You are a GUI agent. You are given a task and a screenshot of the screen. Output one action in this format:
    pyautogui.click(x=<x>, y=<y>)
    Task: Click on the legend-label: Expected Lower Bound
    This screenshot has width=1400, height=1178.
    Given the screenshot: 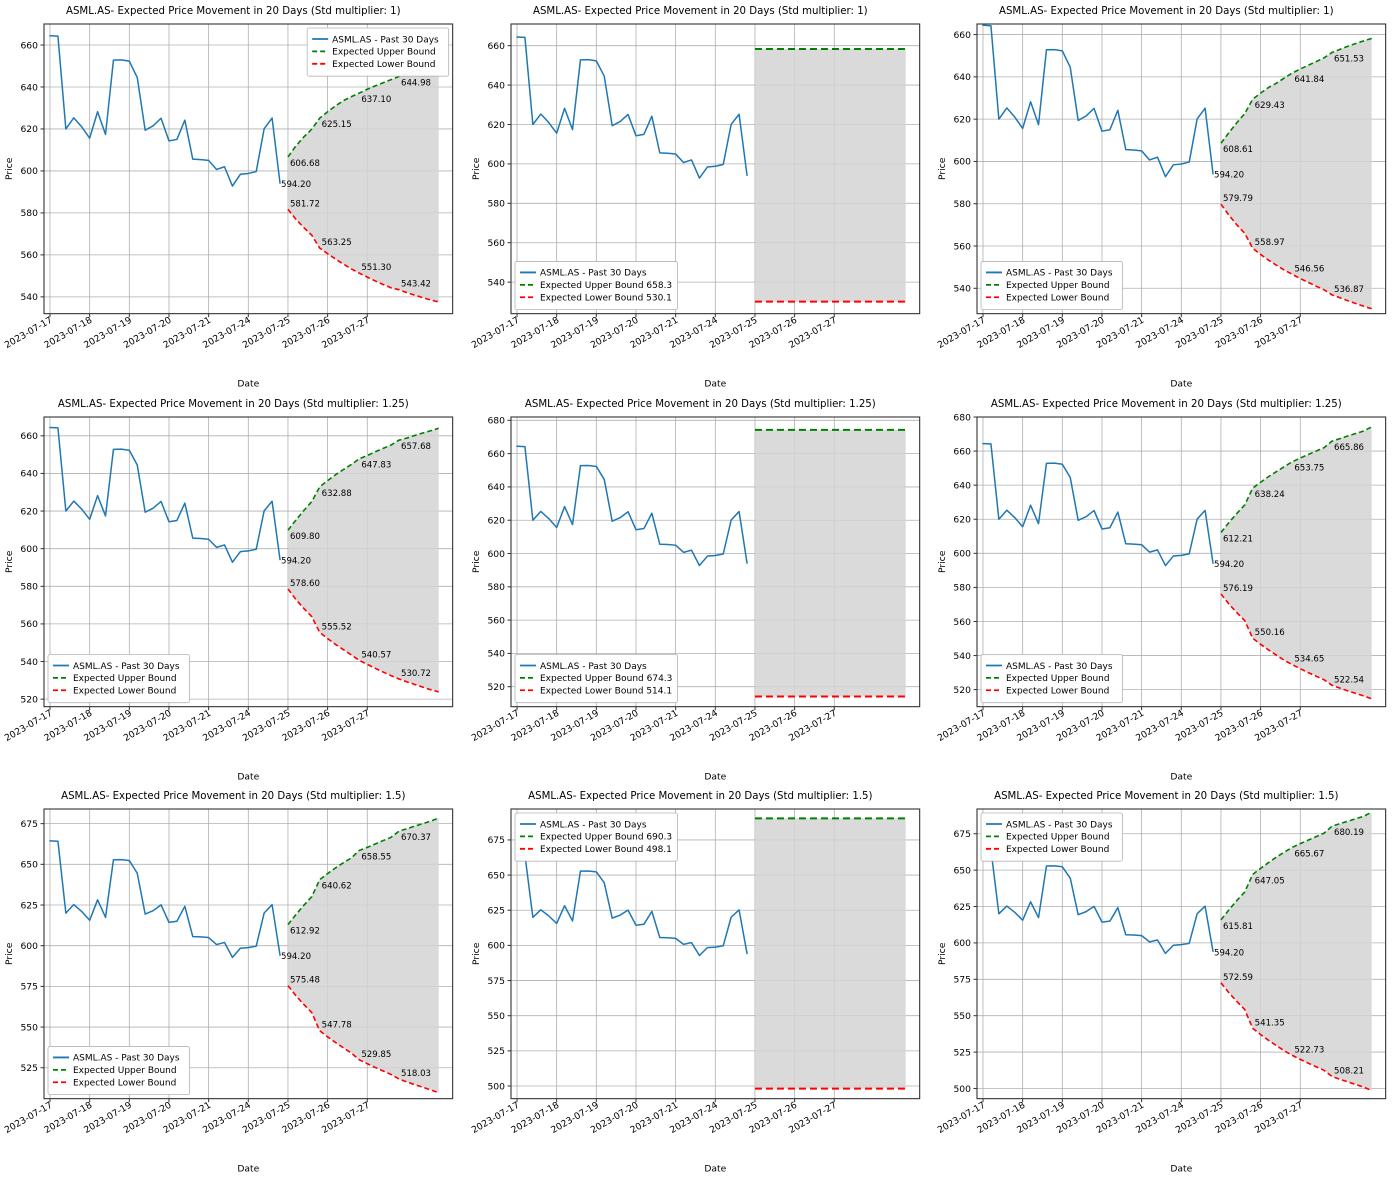 What is the action you would take?
    pyautogui.click(x=1057, y=691)
    